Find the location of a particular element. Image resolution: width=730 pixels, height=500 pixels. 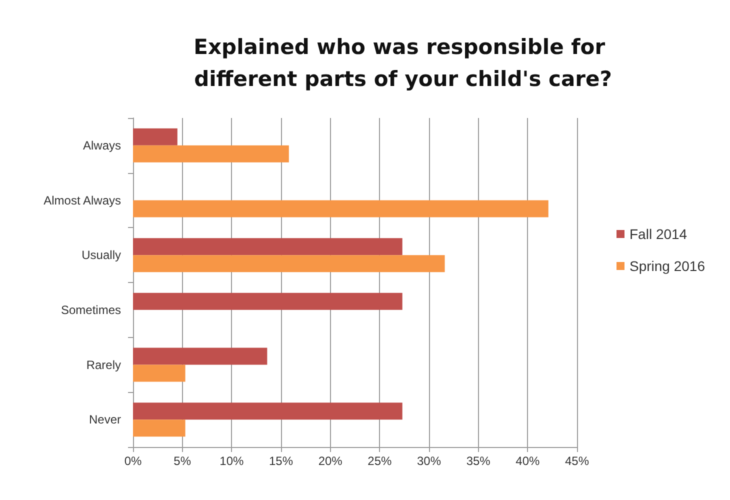

x-tick-label: 0% is located at coordinates (133, 461).